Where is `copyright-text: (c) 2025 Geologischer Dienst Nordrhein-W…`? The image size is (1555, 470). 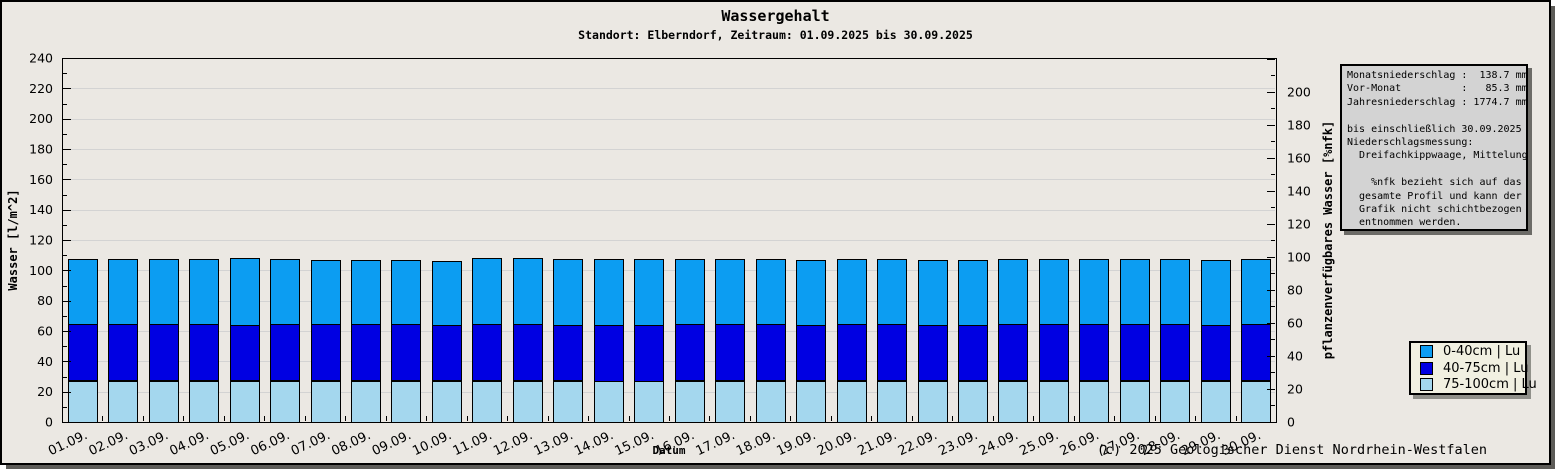
copyright-text: (c) 2025 Geologischer Dienst Nordrhein-W… is located at coordinates (1291, 450).